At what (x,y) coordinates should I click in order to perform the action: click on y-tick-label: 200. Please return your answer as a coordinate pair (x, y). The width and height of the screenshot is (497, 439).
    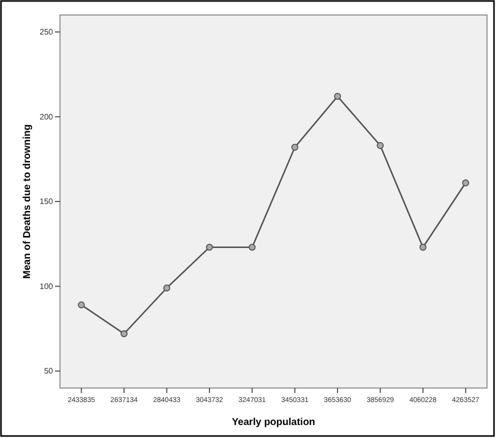
    Looking at the image, I should click on (47, 117).